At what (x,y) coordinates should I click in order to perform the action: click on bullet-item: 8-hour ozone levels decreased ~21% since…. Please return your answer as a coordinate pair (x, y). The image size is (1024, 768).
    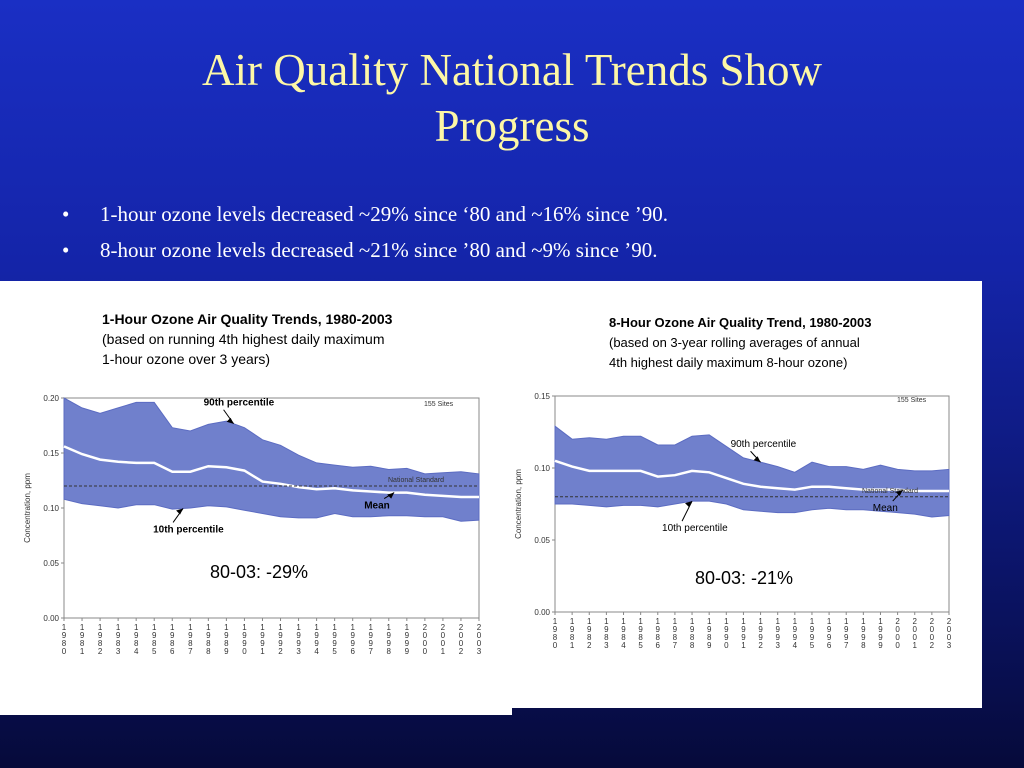
    Looking at the image, I should click on (365, 250).